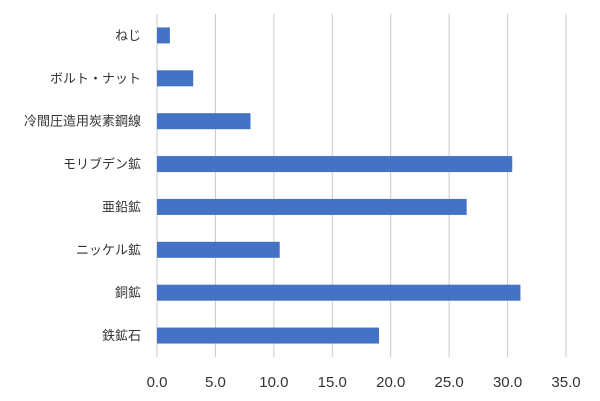 The height and width of the screenshot is (401, 600). Describe the element at coordinates (95, 79) in the screenshot. I see `category-label: ボルト・ナット` at that location.